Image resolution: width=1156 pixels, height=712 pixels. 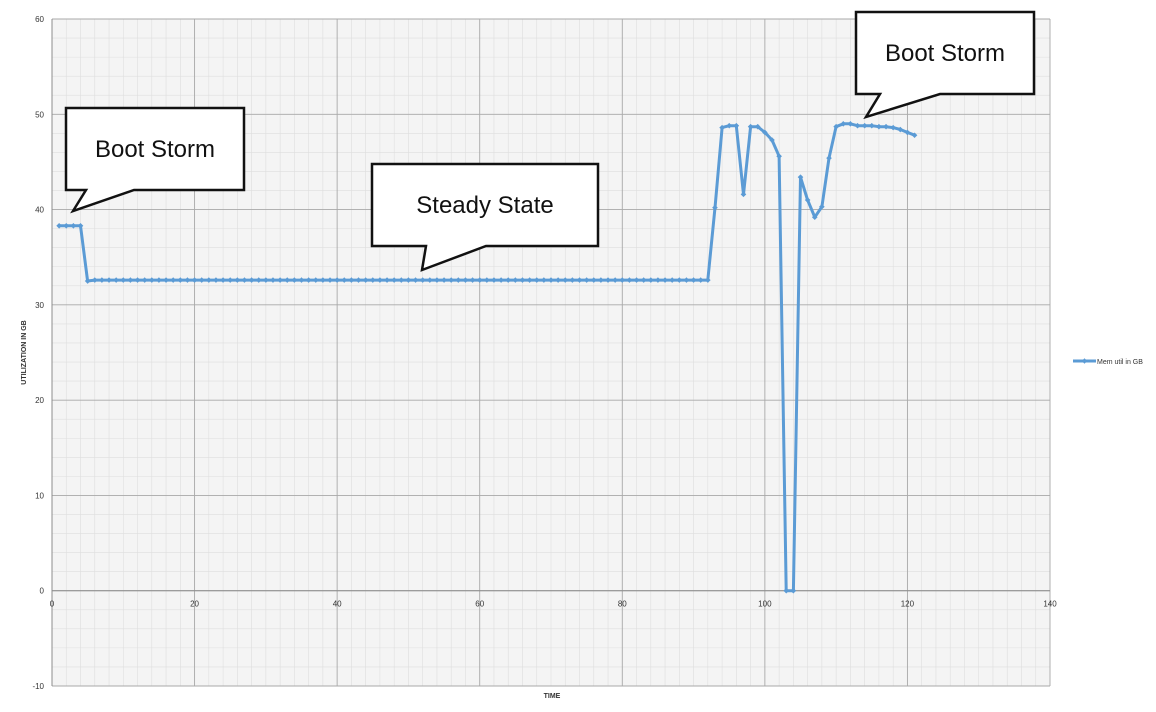 What do you see at coordinates (1050, 604) in the screenshot?
I see `x-tick-label: 140` at bounding box center [1050, 604].